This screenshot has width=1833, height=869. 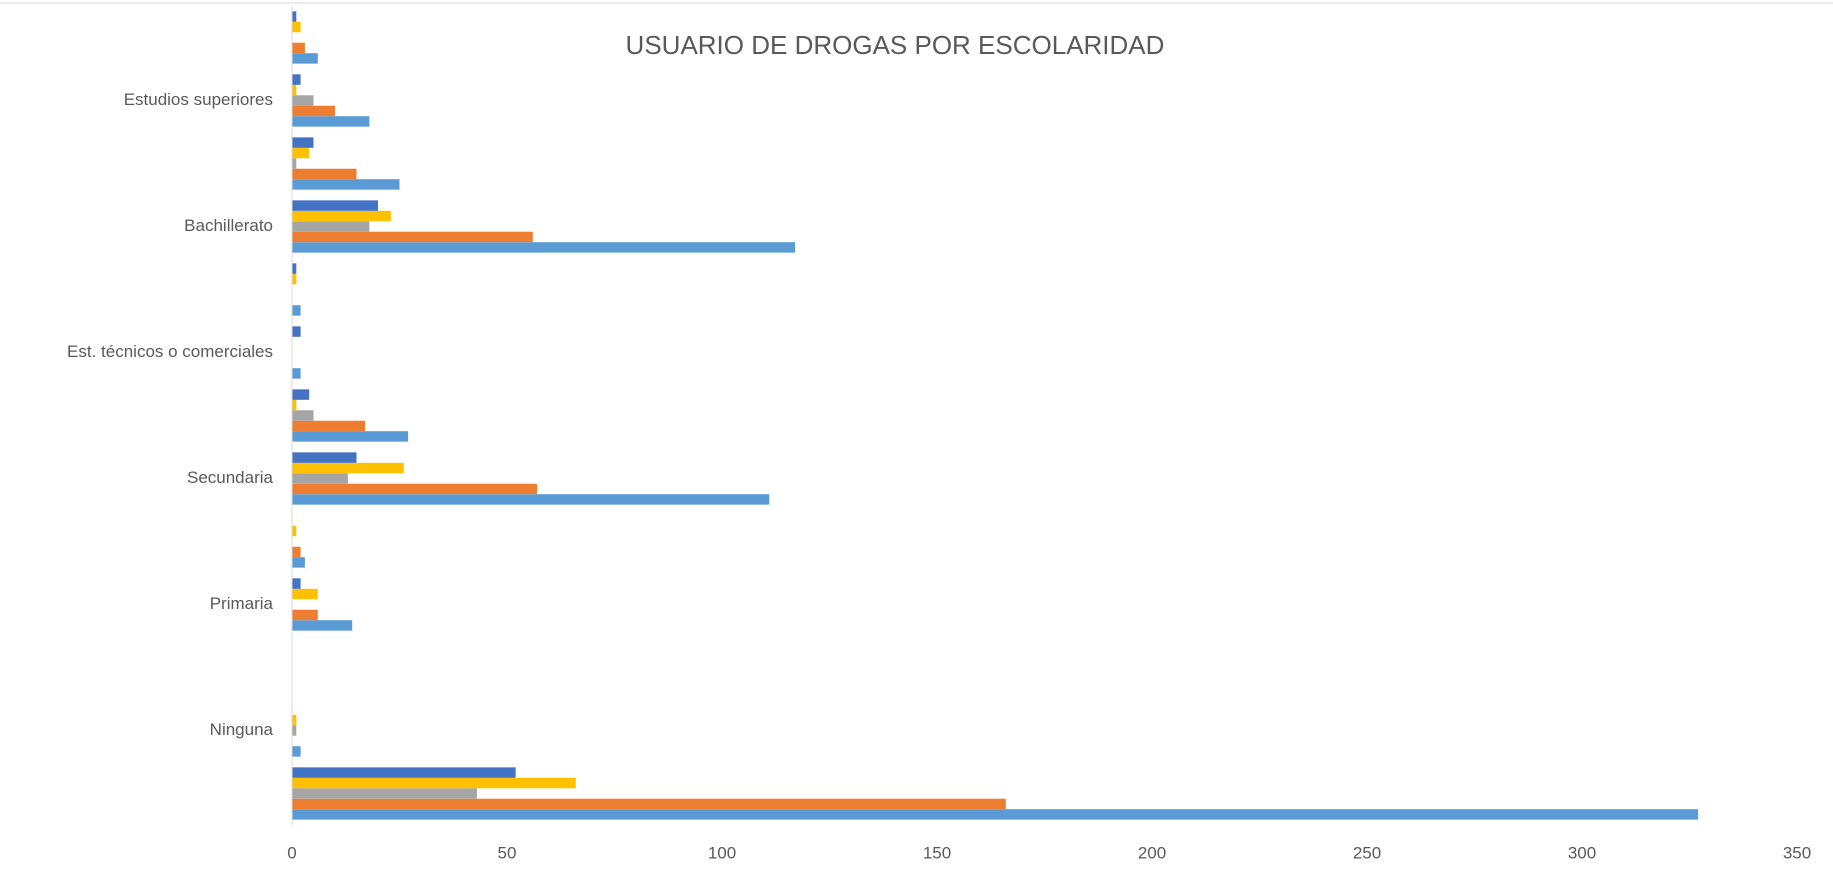 What do you see at coordinates (170, 351) in the screenshot?
I see `y-tick-label: Est. técnicos o comerciales` at bounding box center [170, 351].